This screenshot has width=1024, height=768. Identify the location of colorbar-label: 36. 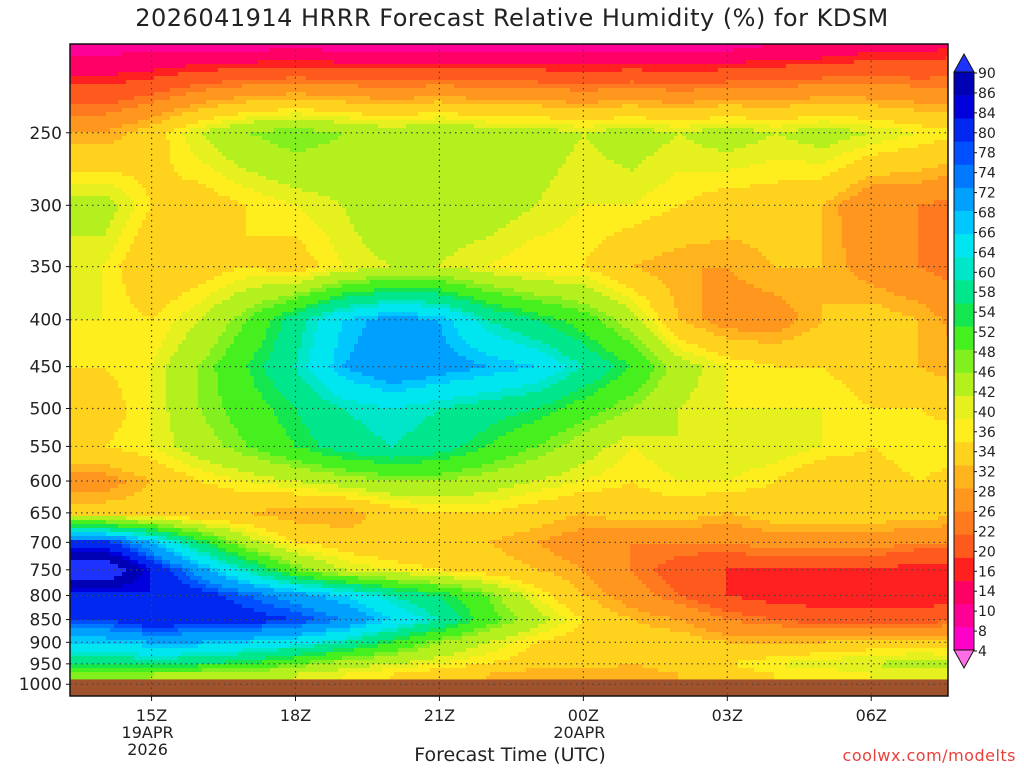
(987, 433).